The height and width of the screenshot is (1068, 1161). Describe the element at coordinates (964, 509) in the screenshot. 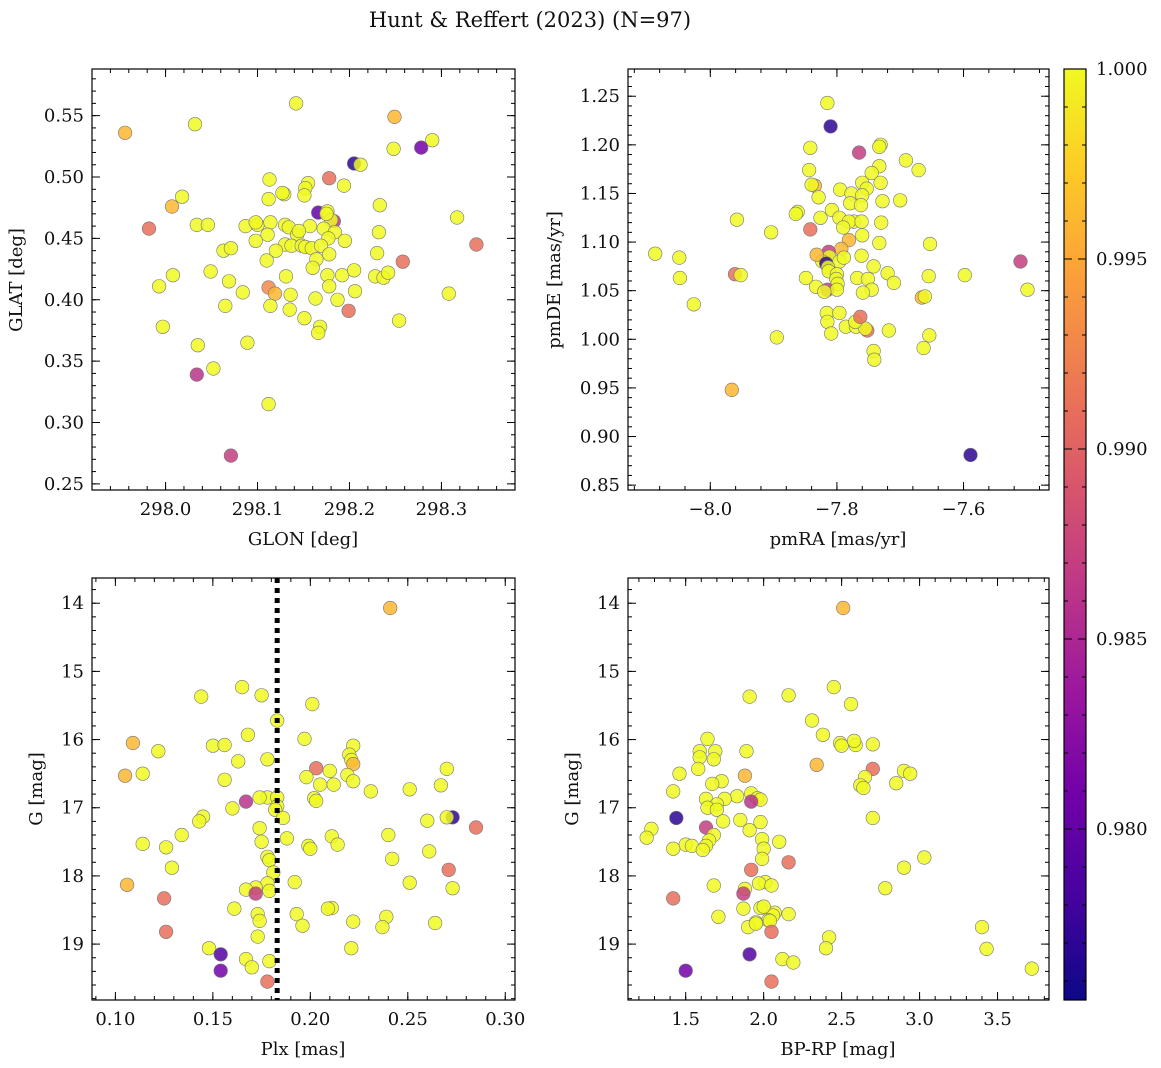

I see `x-tick-label: −7.6` at that location.